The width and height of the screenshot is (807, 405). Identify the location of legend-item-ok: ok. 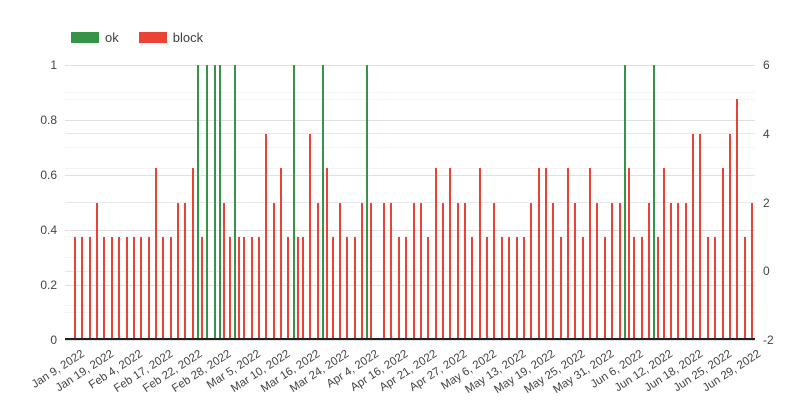
(95, 37).